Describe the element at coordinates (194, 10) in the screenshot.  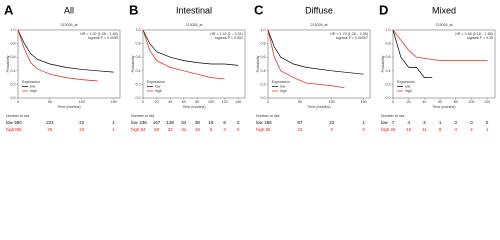
I see `panel-title: Intestinal` at that location.